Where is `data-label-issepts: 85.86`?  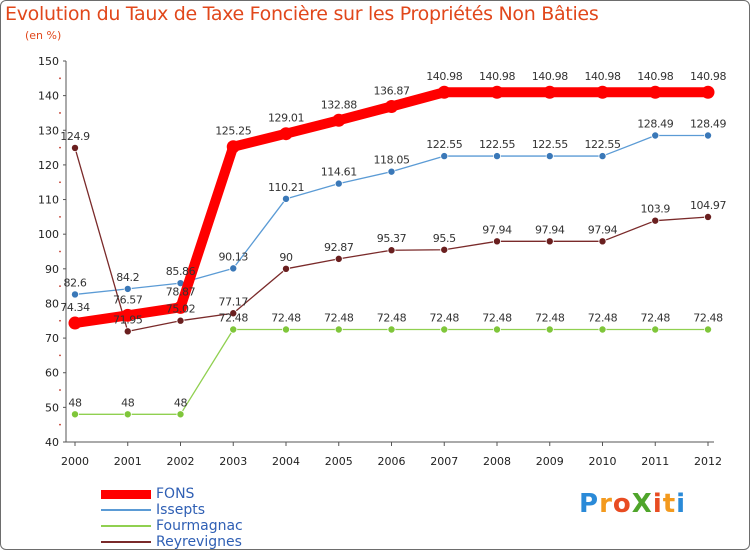 data-label-issepts: 85.86 is located at coordinates (181, 271).